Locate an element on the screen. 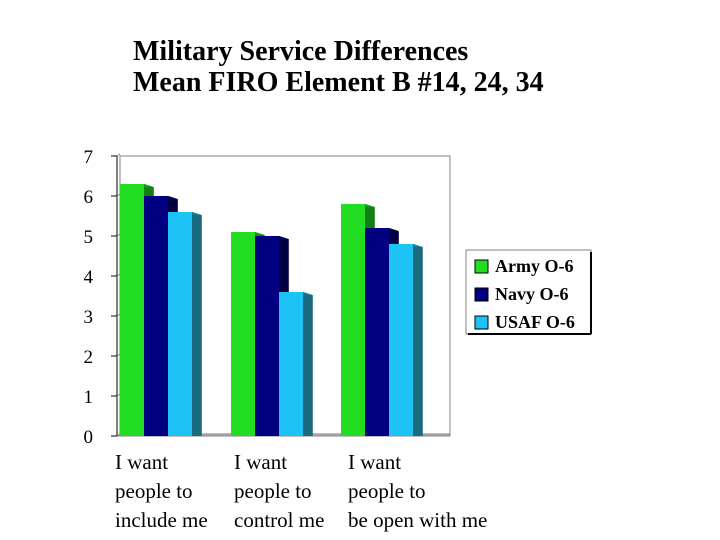 The image size is (720, 540). legend-entry-label: Army O-6 is located at coordinates (534, 266).